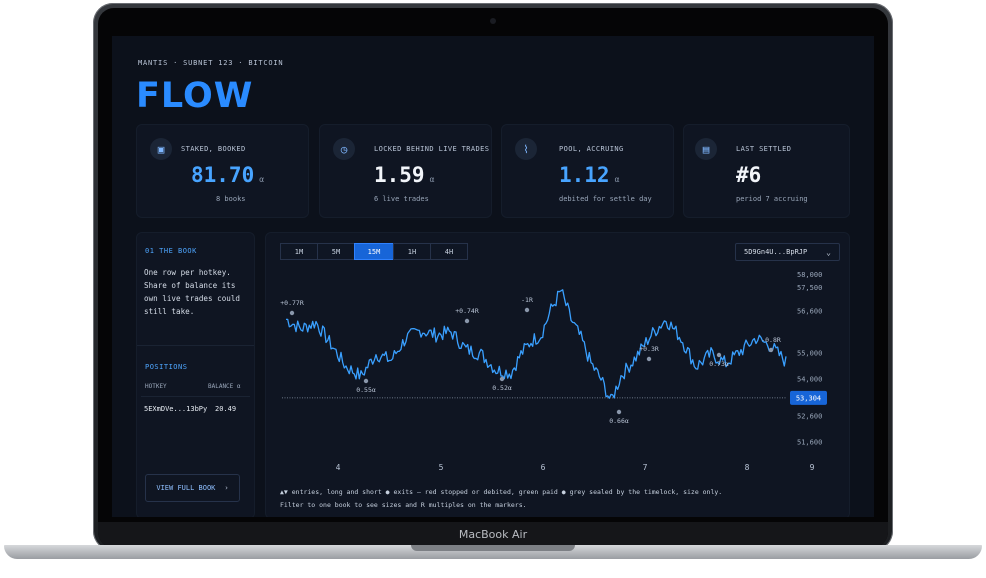 The height and width of the screenshot is (578, 986). I want to click on kpi-value: 1.59, so click(399, 175).